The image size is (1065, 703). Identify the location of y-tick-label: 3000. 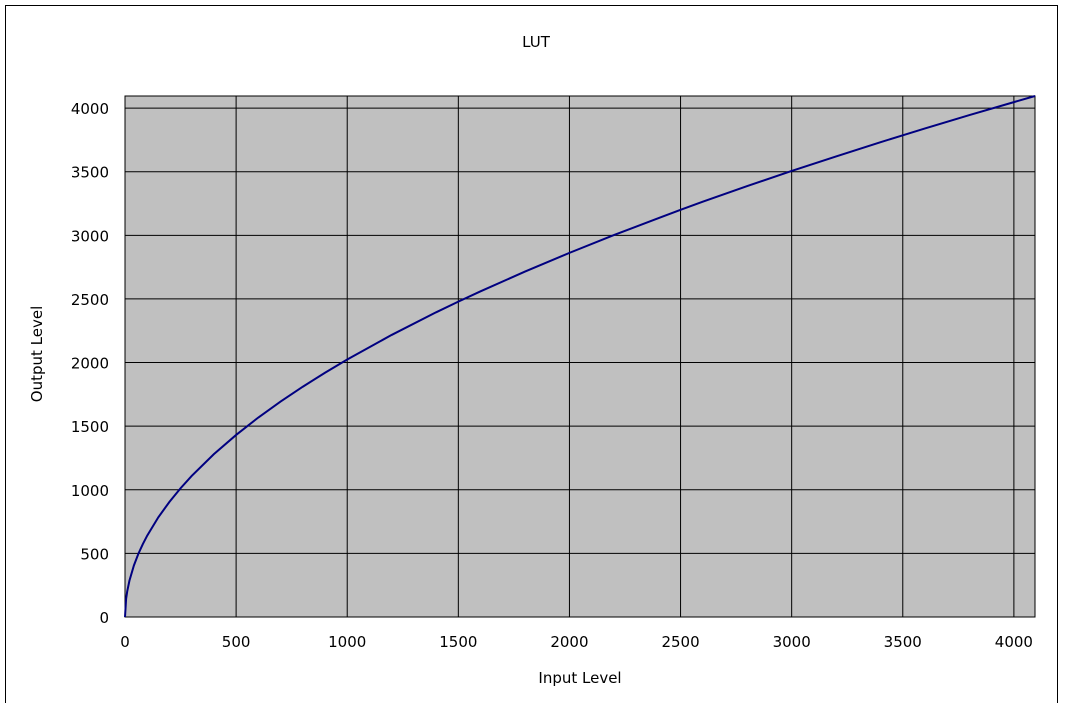
(90, 236).